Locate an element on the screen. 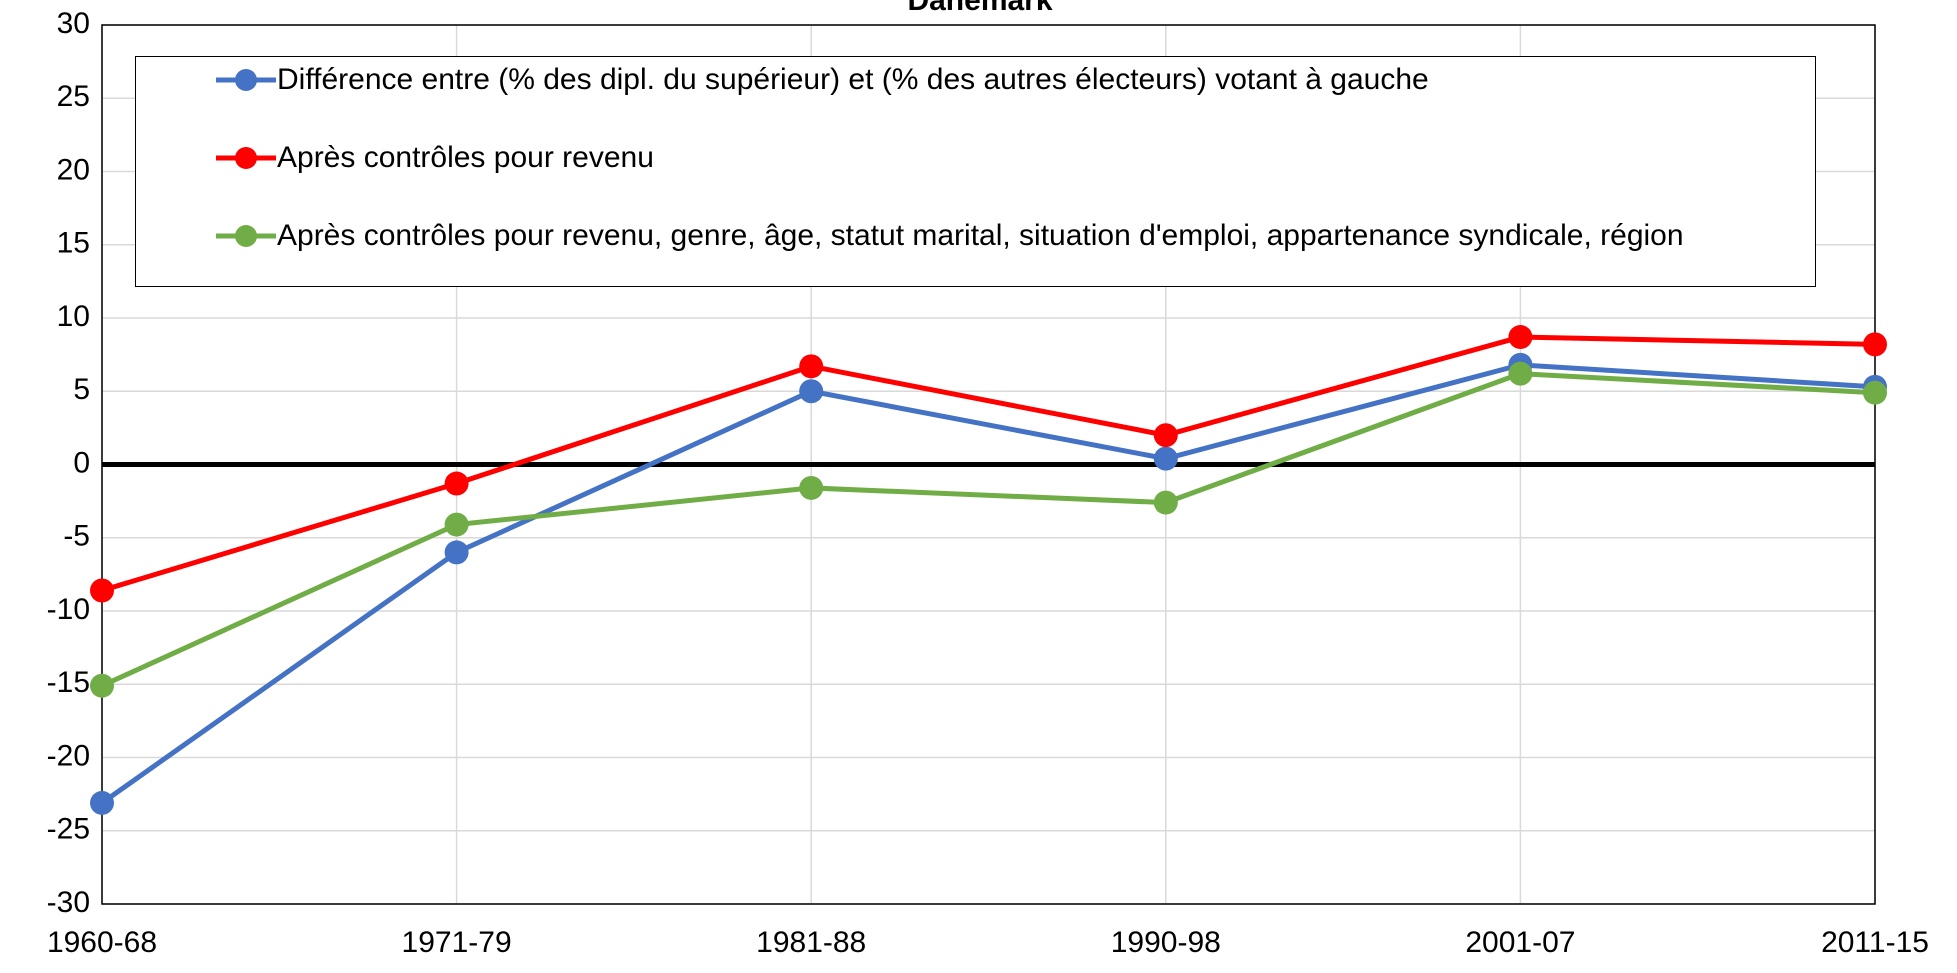 This screenshot has height=973, width=1957. x-tick-label: 1990-98 is located at coordinates (1166, 942).